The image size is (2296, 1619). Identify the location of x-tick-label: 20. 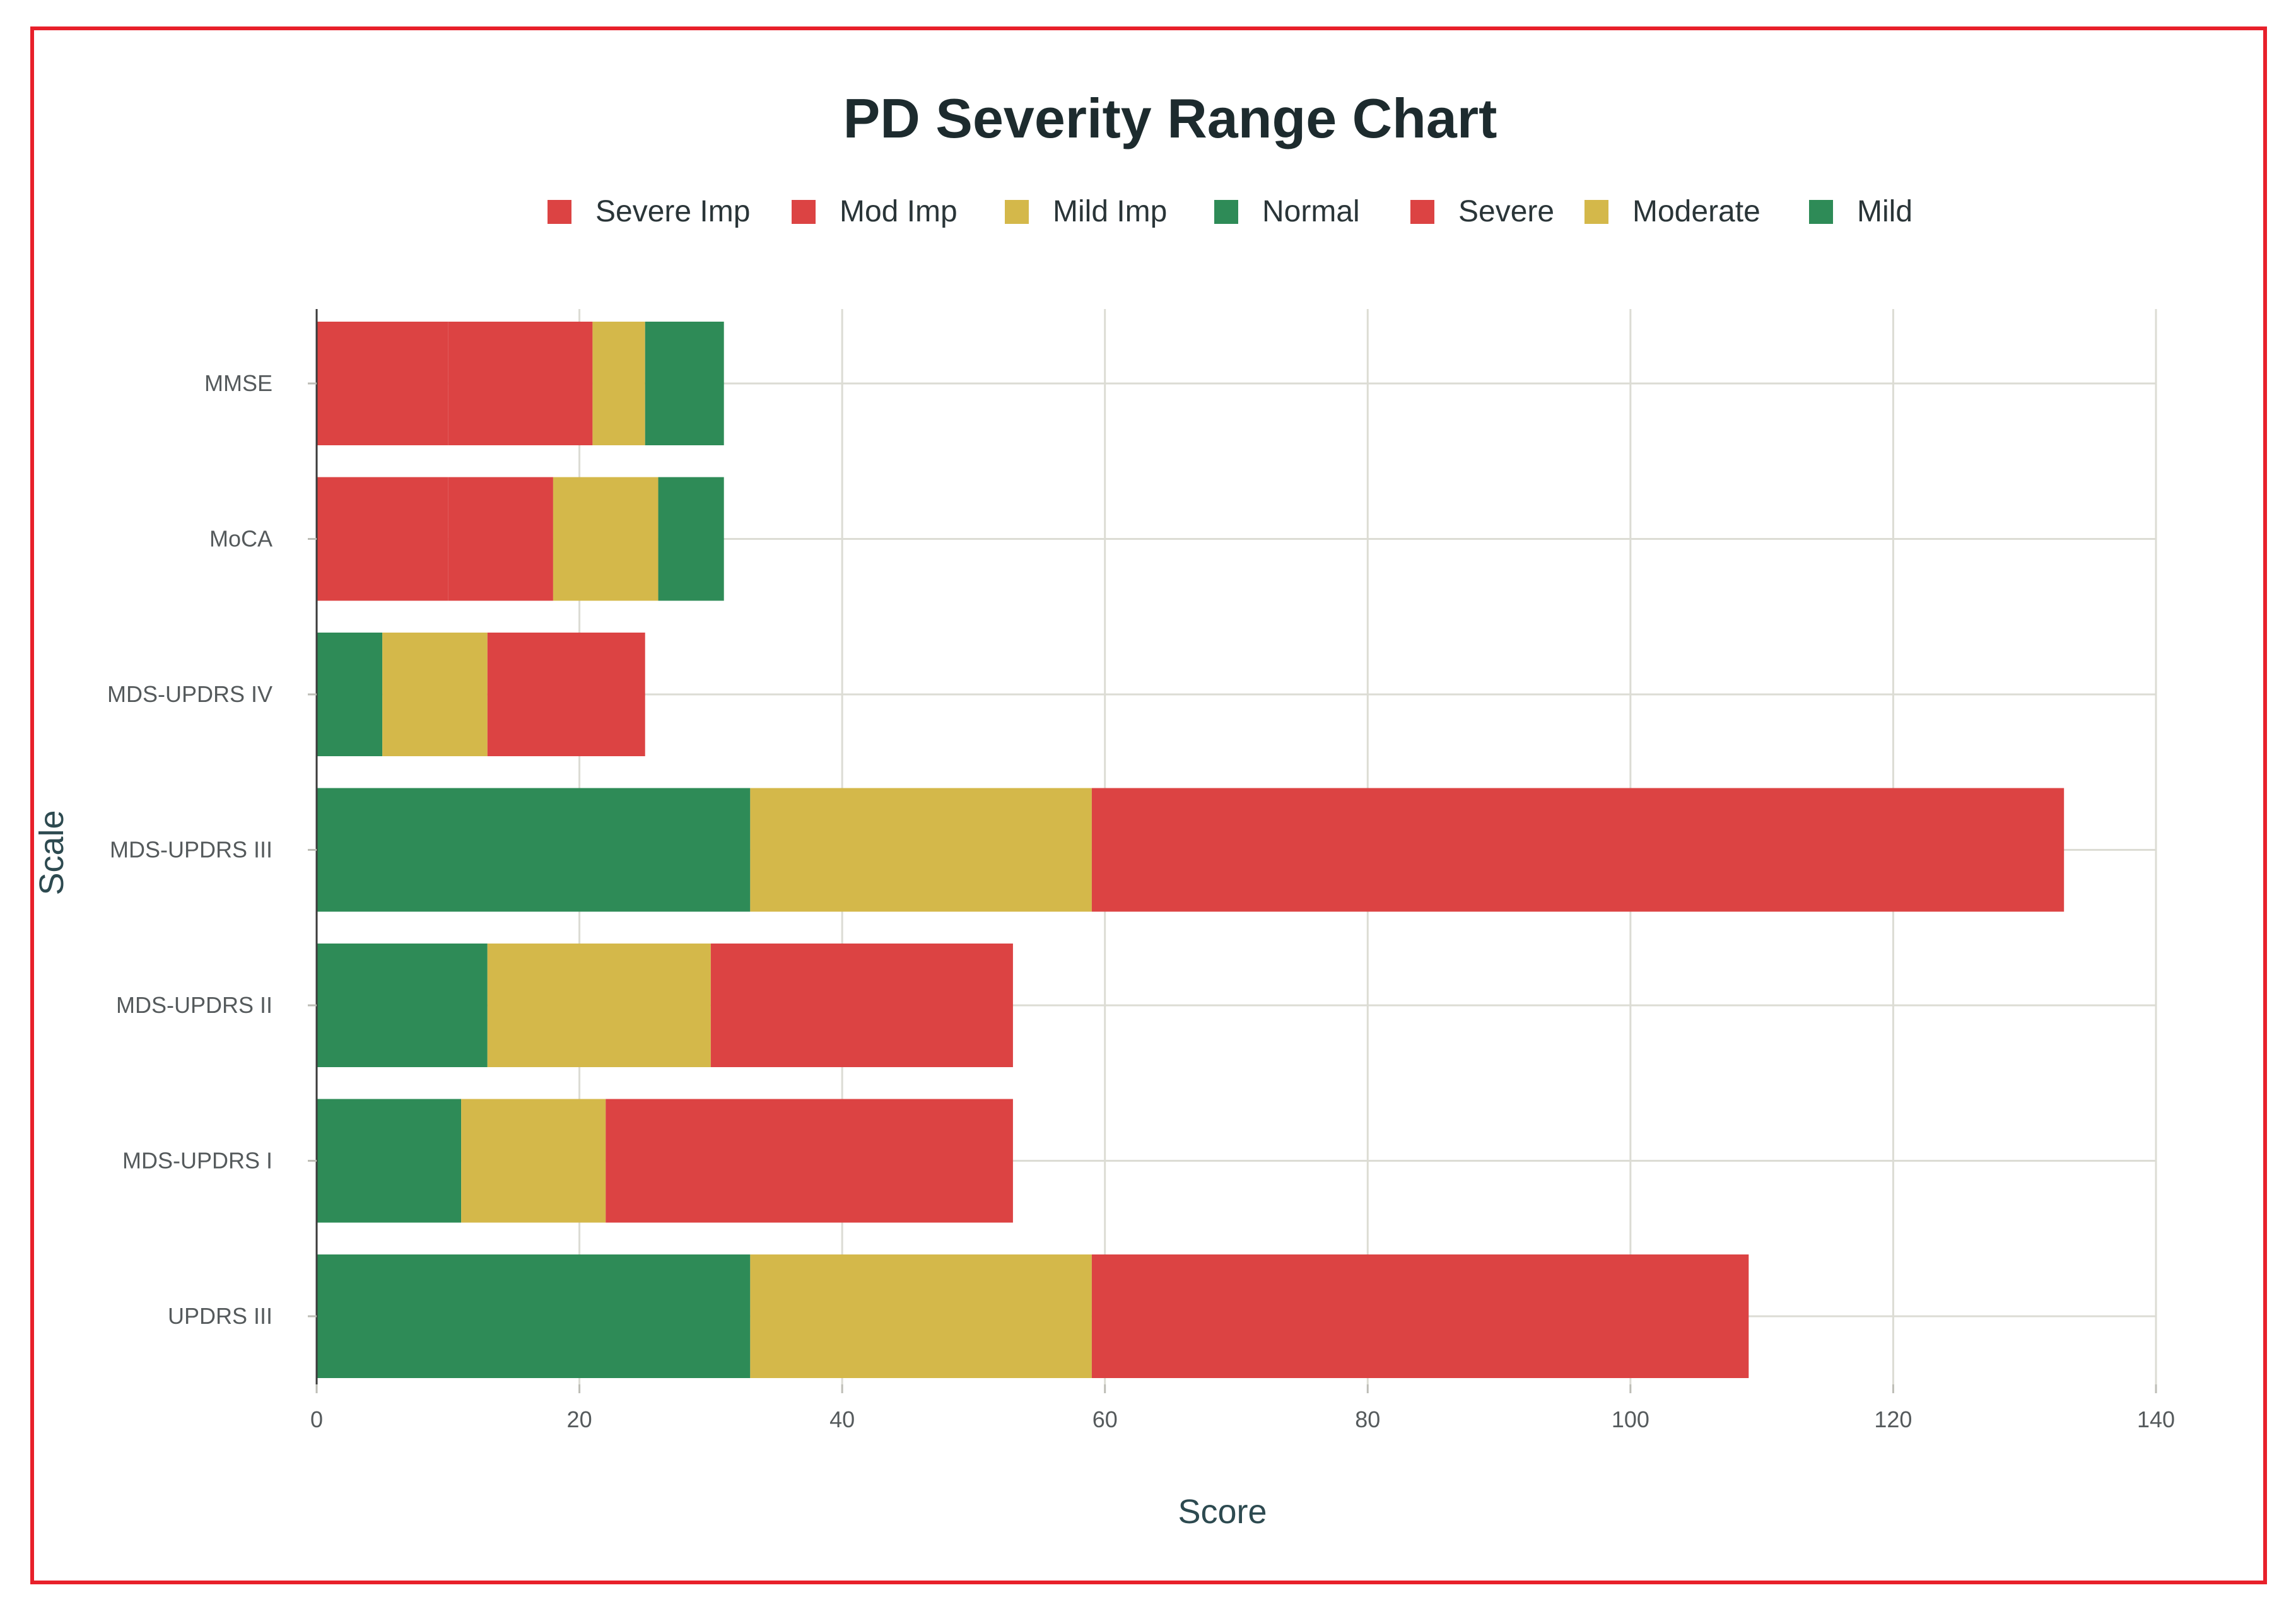
(579, 1419).